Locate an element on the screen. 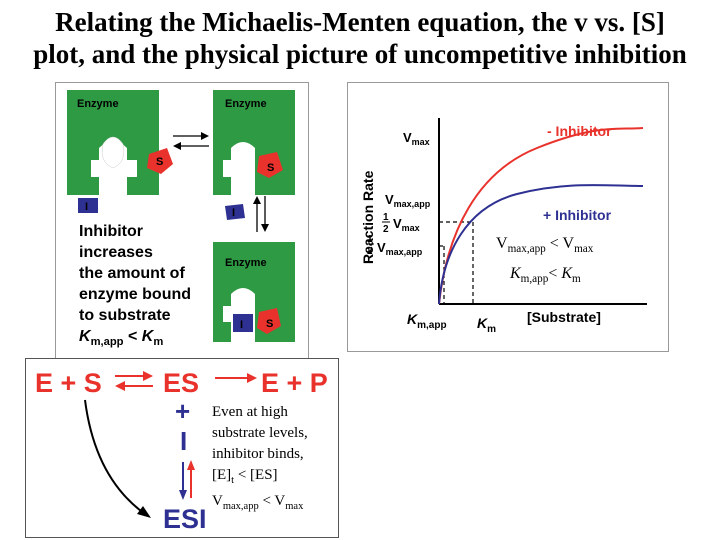 The height and width of the screenshot is (540, 720). enzyme-block-free: Enzyme S is located at coordinates (120, 142).